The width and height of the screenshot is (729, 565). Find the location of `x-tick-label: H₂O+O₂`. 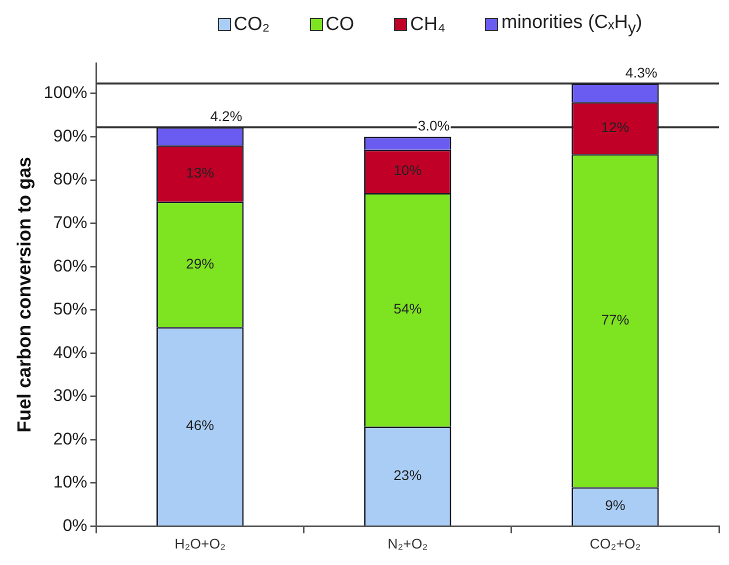

x-tick-label: H₂O+O₂ is located at coordinates (200, 543).